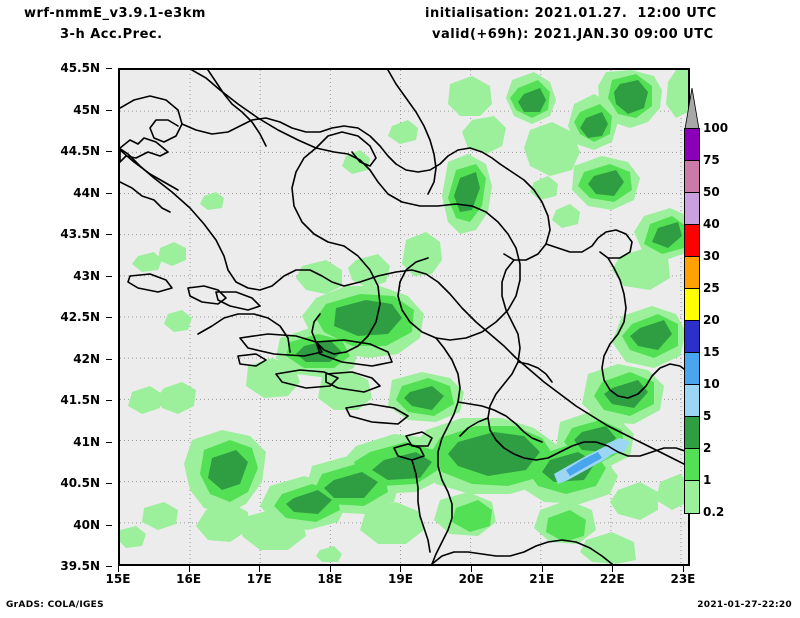 This screenshot has height=618, width=800. What do you see at coordinates (714, 512) in the screenshot?
I see `colorbar-tick-label: 0.2` at bounding box center [714, 512].